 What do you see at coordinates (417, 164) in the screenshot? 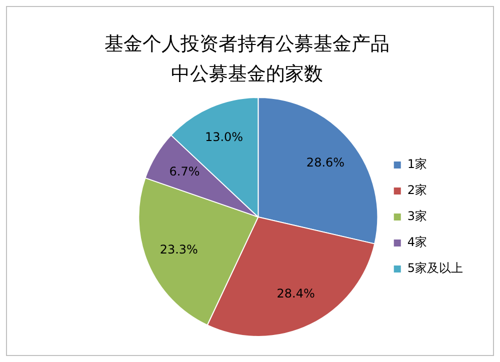
I see `legend-label: 1家` at bounding box center [417, 164].